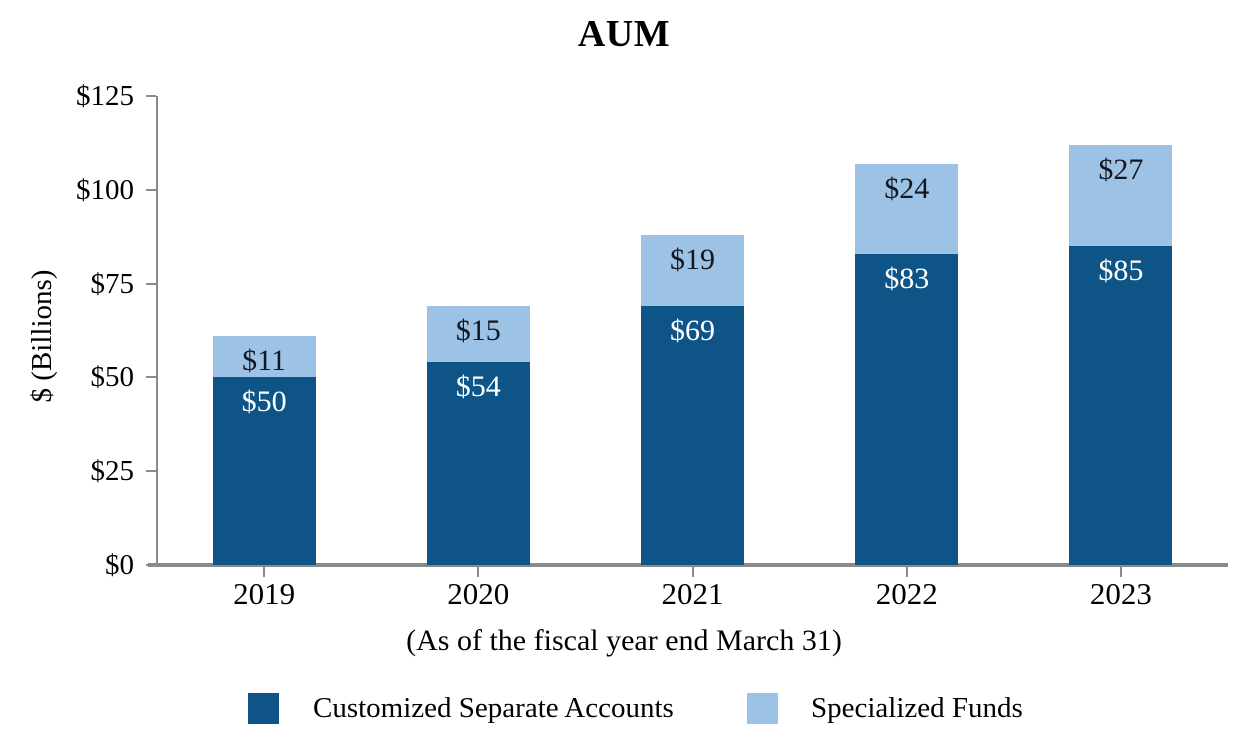 This screenshot has width=1248, height=756. Describe the element at coordinates (624, 640) in the screenshot. I see `x-axis-caption: (As of the fiscal year end March 31)` at that location.